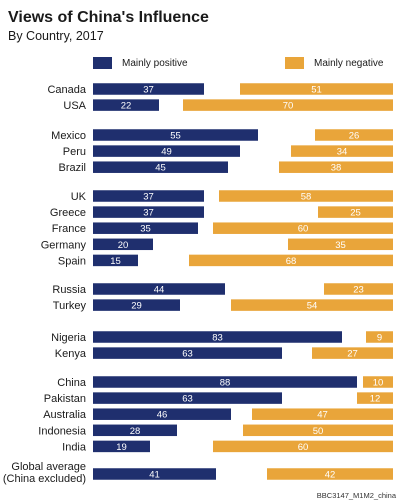  I want to click on value-positive-kenya: 63, so click(187, 354).